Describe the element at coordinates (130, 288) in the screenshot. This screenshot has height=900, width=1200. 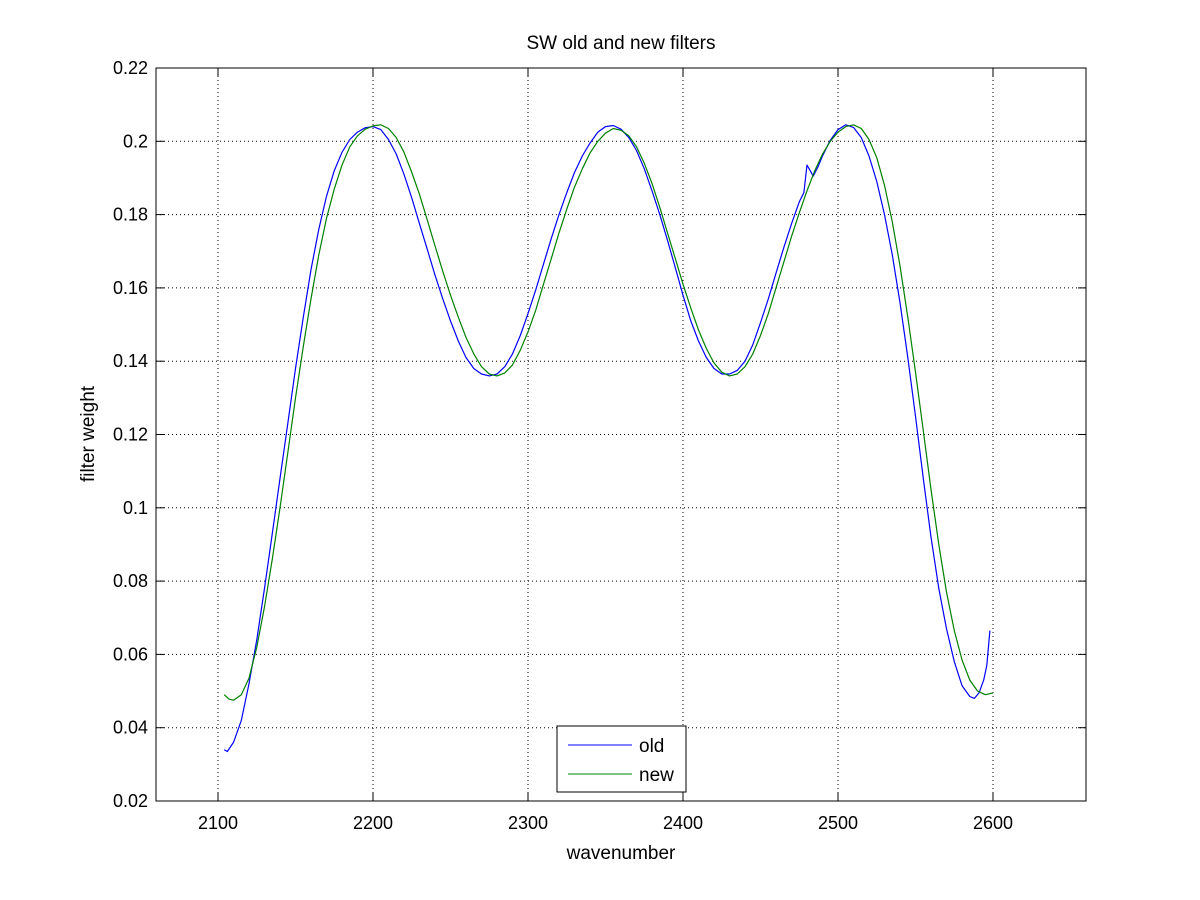
I see `y-tick-label: 0.16` at that location.